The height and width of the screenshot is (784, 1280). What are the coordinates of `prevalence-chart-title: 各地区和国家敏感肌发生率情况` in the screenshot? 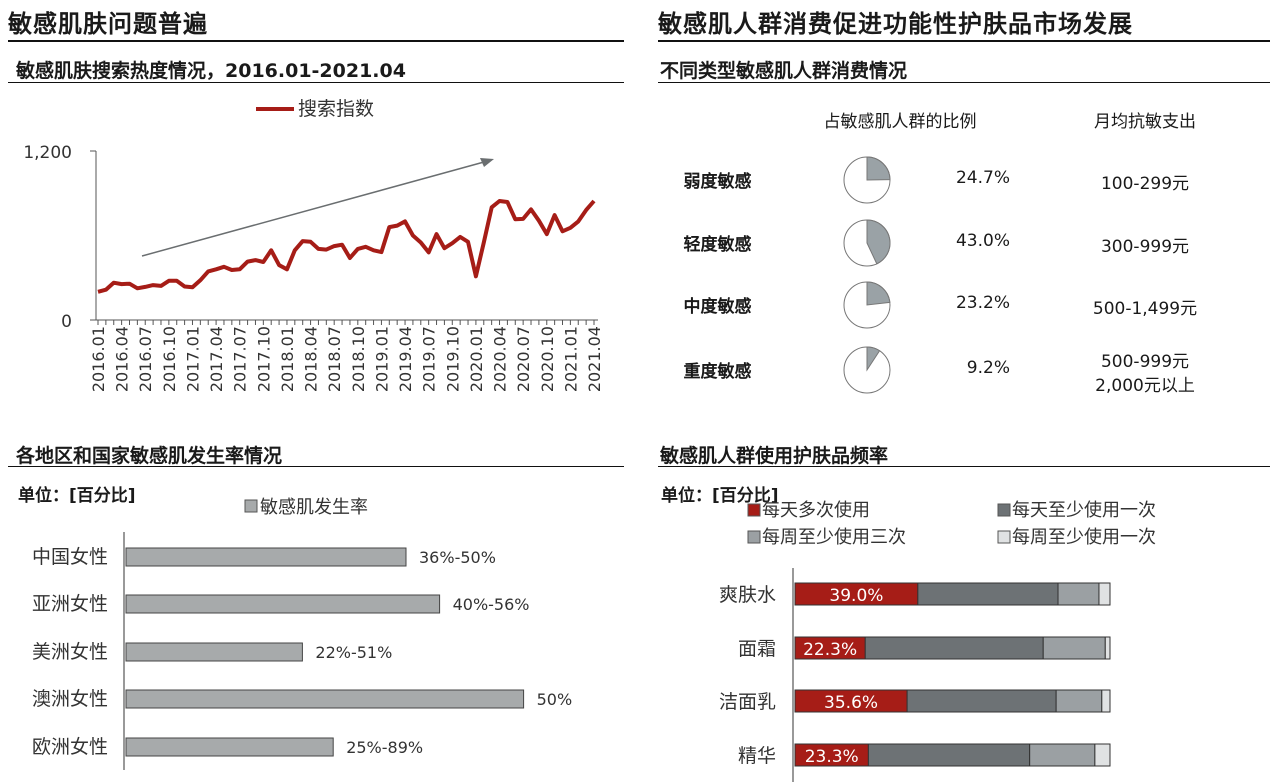 It's located at (149, 456).